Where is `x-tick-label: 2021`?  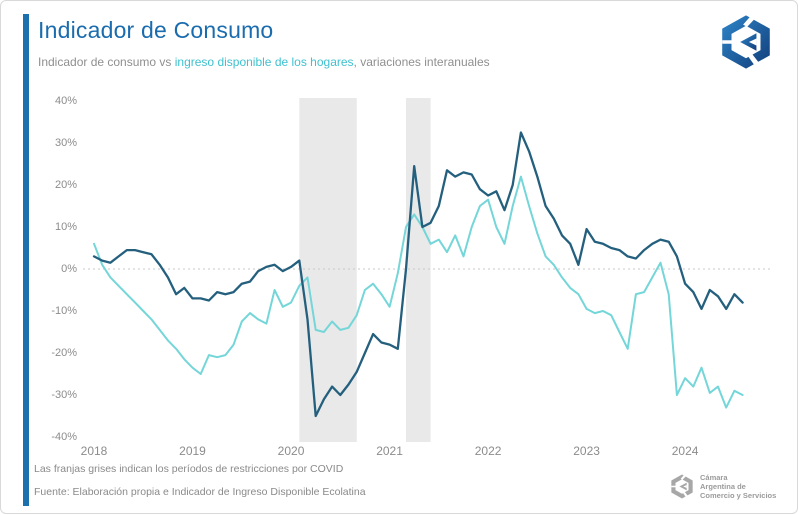
x-tick-label: 2021 is located at coordinates (389, 451).